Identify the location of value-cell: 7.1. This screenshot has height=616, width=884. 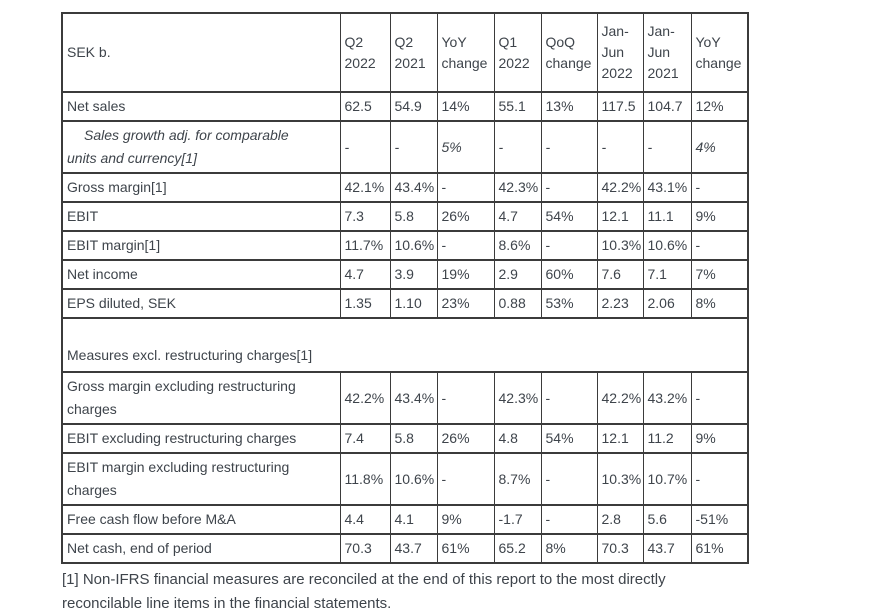
(667, 274).